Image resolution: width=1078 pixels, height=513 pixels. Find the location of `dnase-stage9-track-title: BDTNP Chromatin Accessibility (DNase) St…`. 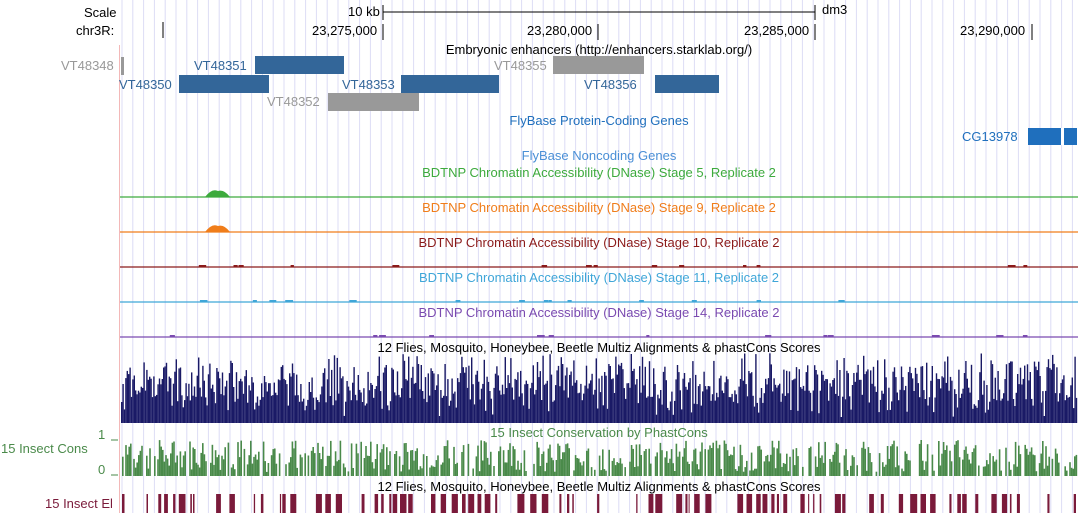

dnase-stage9-track-title: BDTNP Chromatin Accessibility (DNase) St… is located at coordinates (599, 207).